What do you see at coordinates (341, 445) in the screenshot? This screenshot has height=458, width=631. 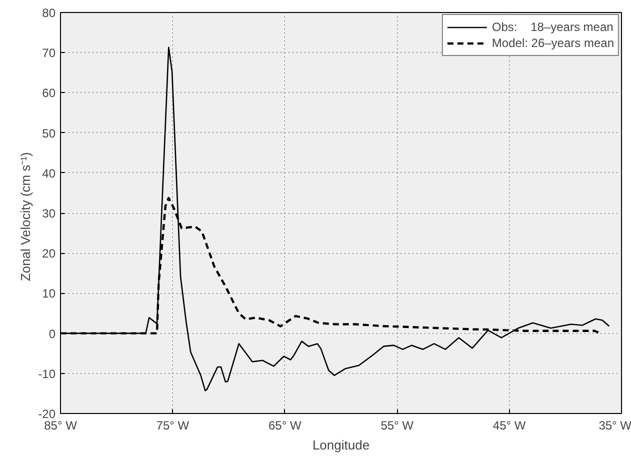 I see `x-axis-title: Longitude` at bounding box center [341, 445].